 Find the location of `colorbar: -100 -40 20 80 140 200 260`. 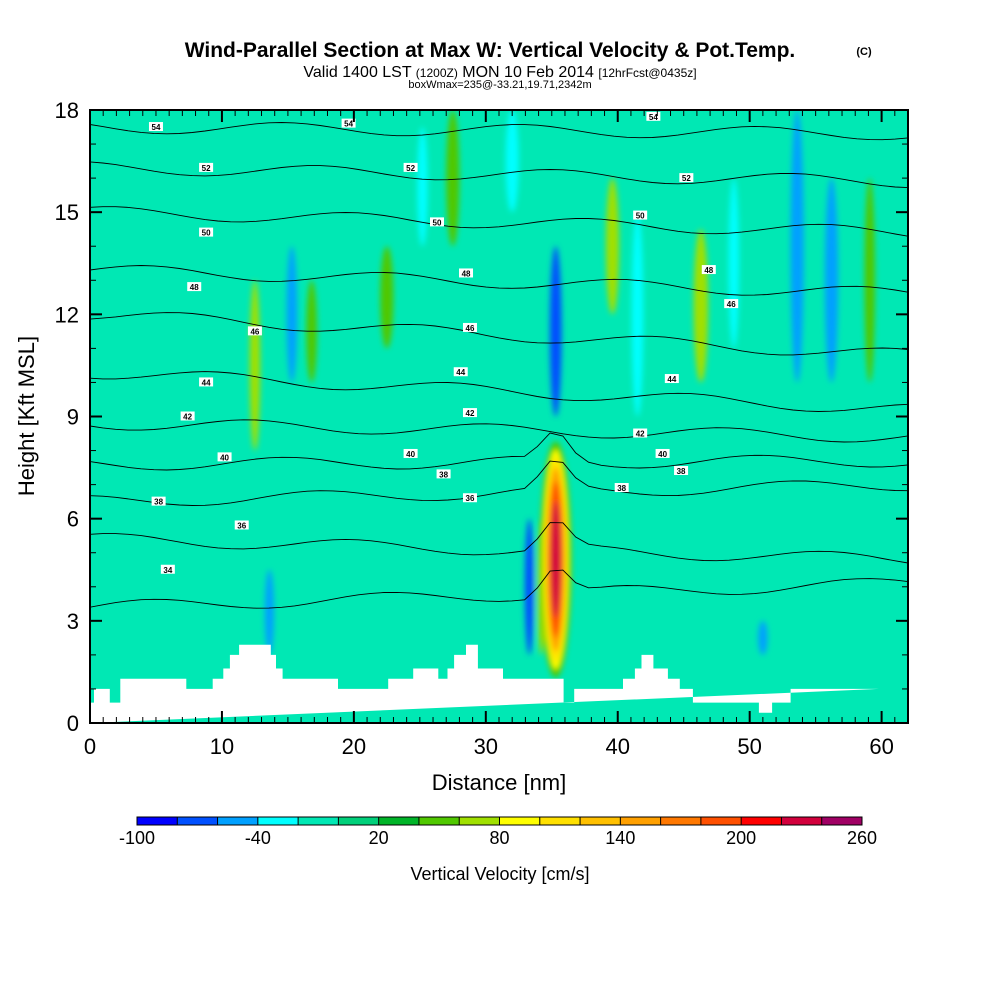

colorbar: -100 -40 20 80 140 200 260 is located at coordinates (498, 832).